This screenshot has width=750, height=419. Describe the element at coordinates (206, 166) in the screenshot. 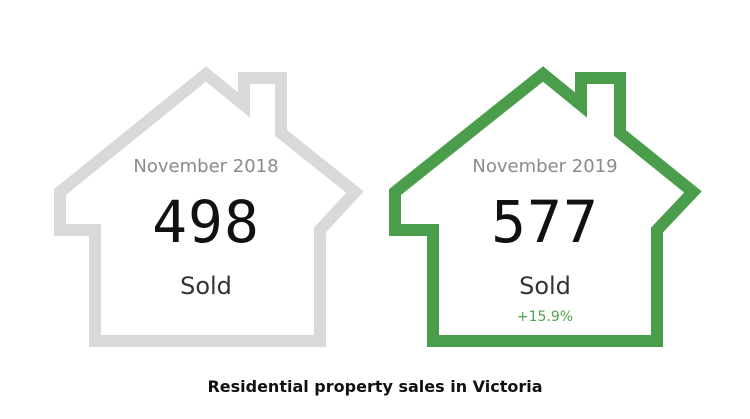

I see `card-month-2018: November 2018` at that location.